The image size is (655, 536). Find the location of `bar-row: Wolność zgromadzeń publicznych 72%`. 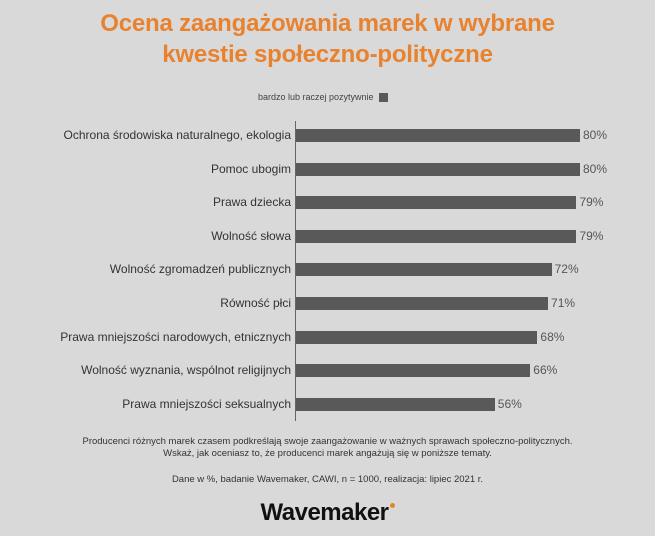

bar-row: Wolność zgromadzeń publicznych 72% is located at coordinates (327, 269).